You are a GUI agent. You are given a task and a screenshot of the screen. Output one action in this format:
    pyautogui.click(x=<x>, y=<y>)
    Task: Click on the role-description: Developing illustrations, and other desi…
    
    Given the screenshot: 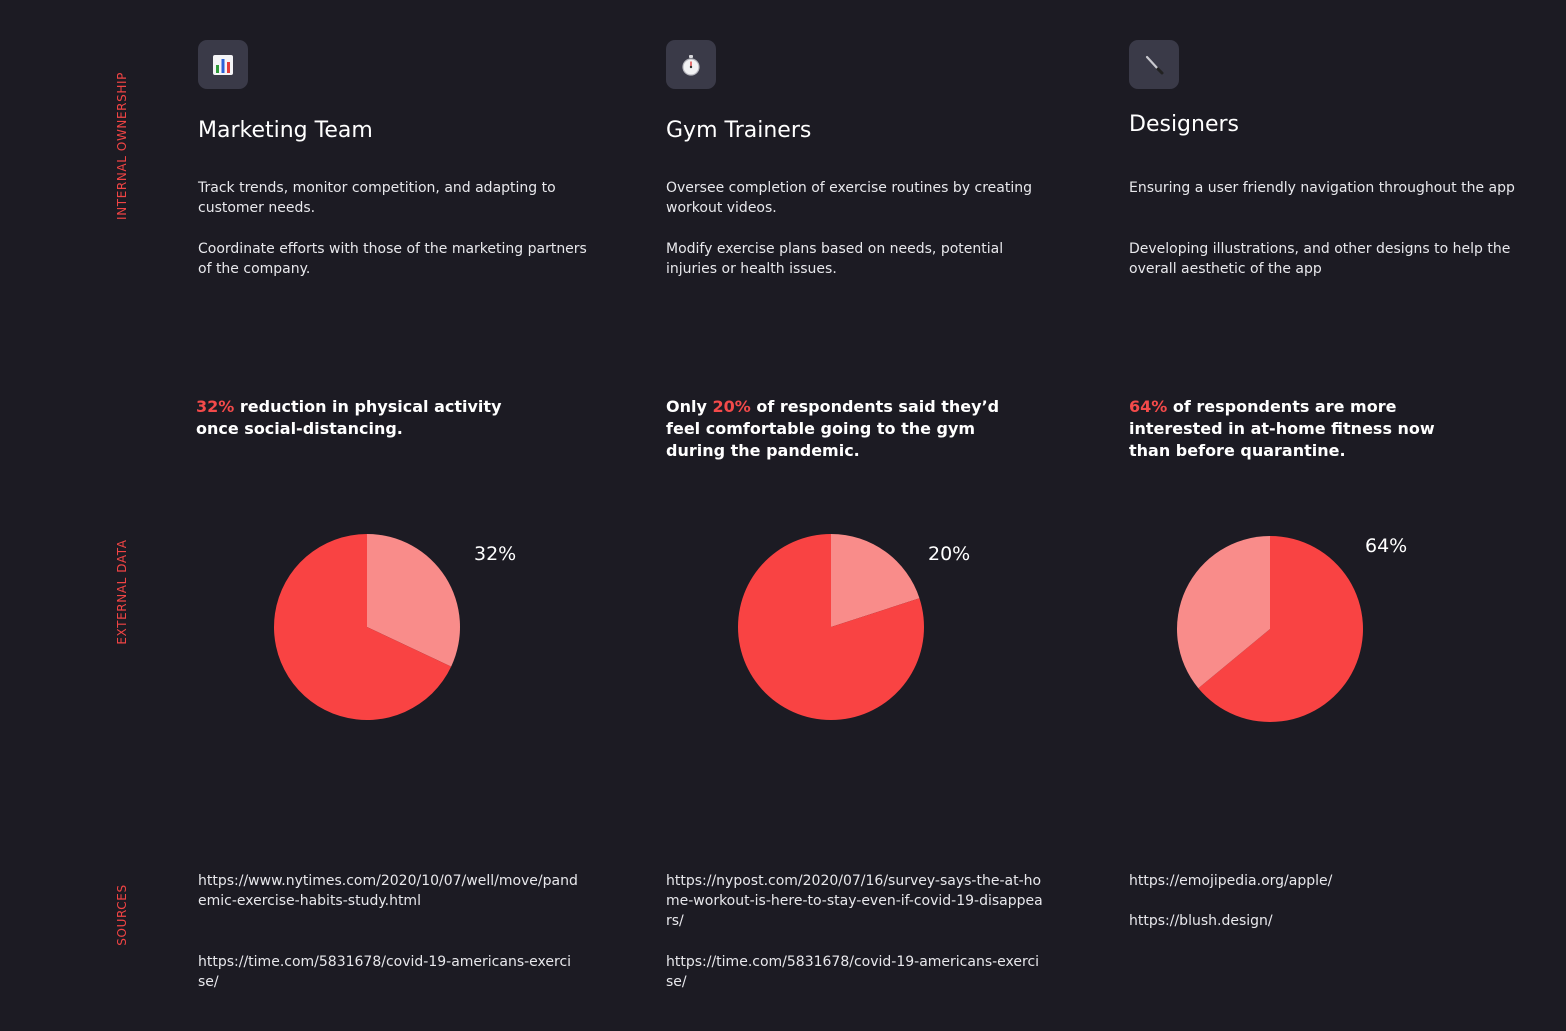 What is the action you would take?
    pyautogui.click(x=1320, y=259)
    